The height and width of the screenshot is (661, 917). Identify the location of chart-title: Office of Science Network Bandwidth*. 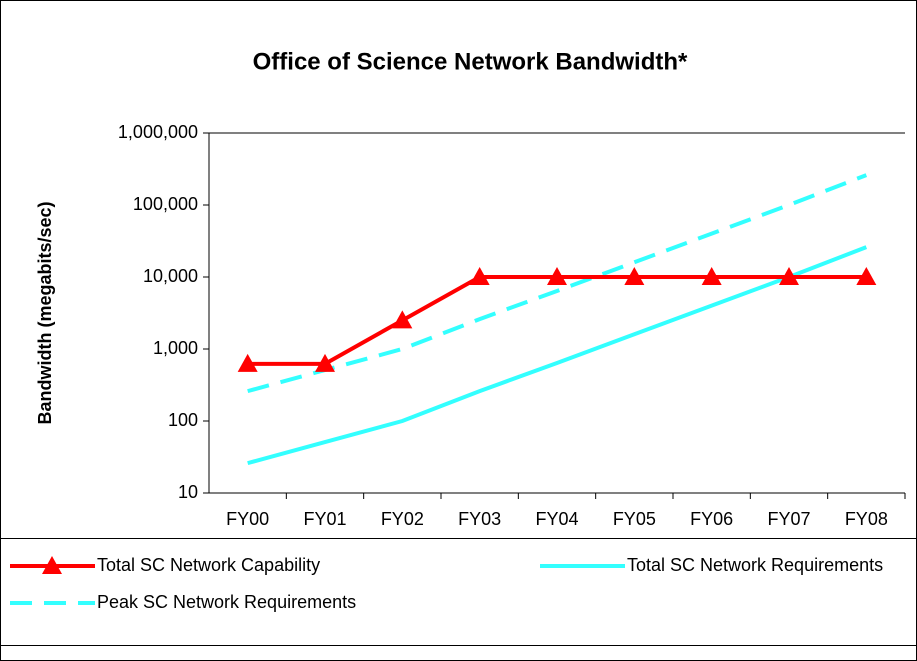
(470, 61).